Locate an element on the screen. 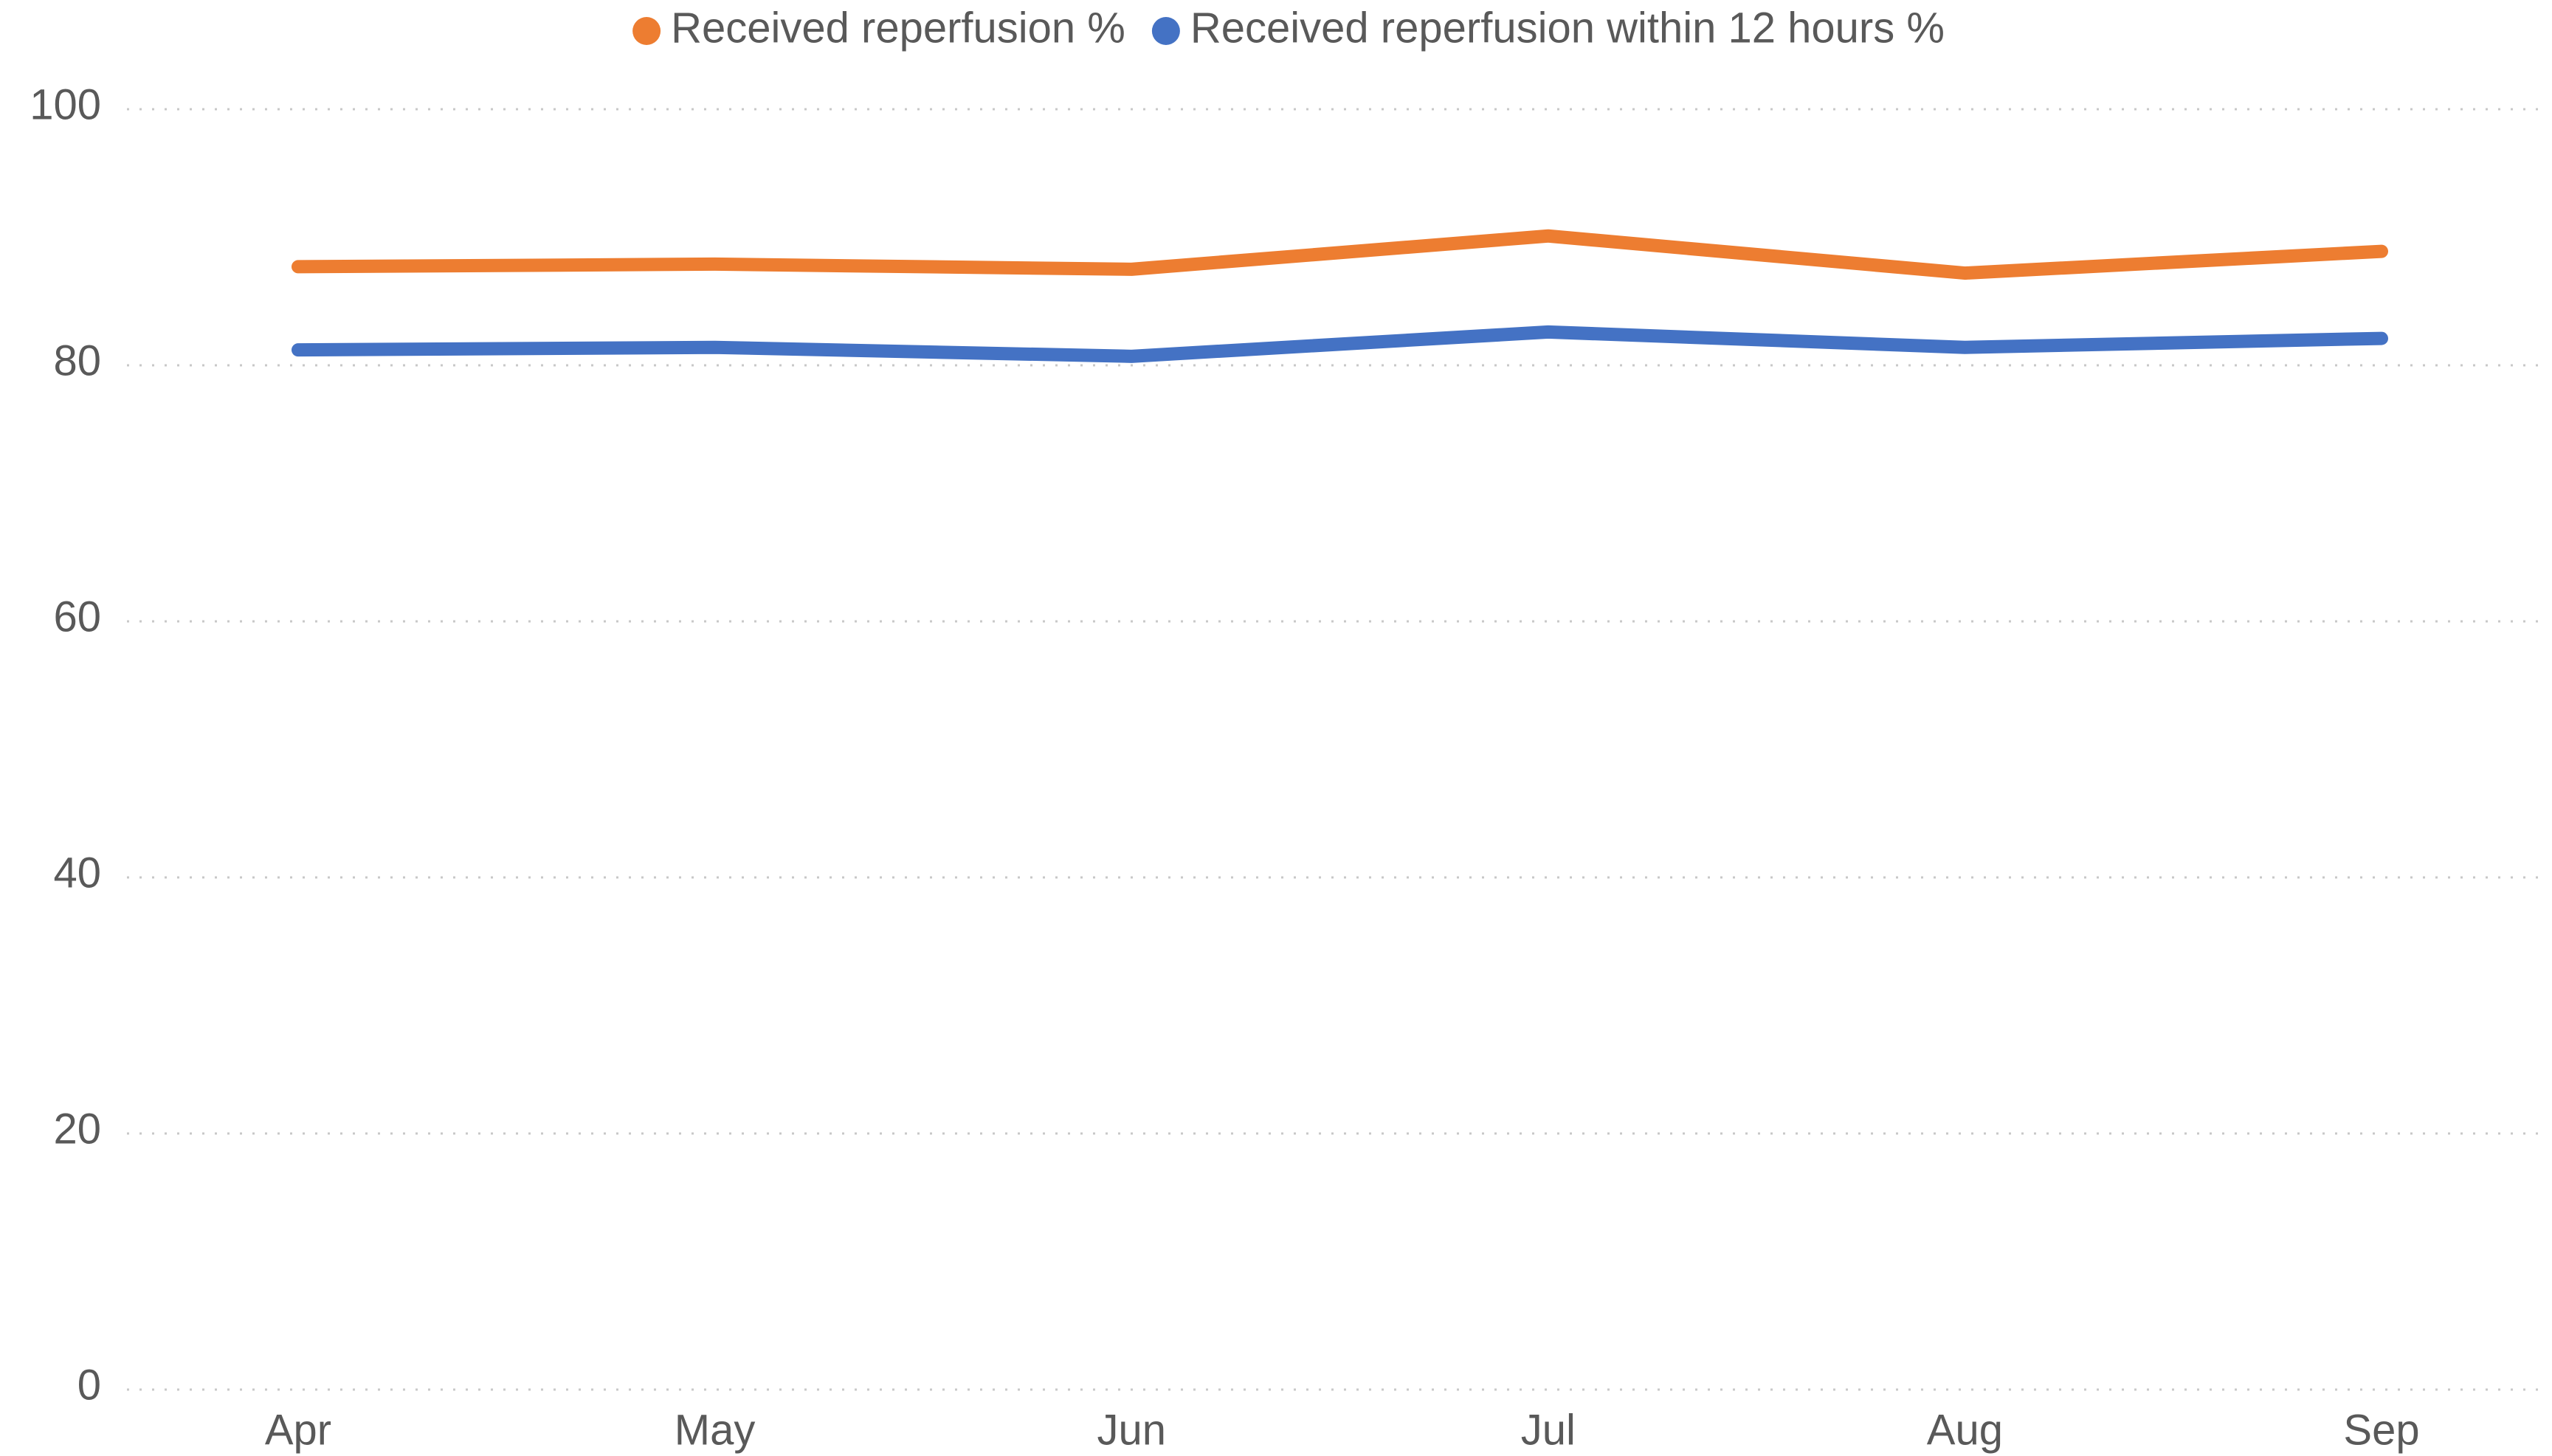  x-tick-label: Sep is located at coordinates (2381, 1430).